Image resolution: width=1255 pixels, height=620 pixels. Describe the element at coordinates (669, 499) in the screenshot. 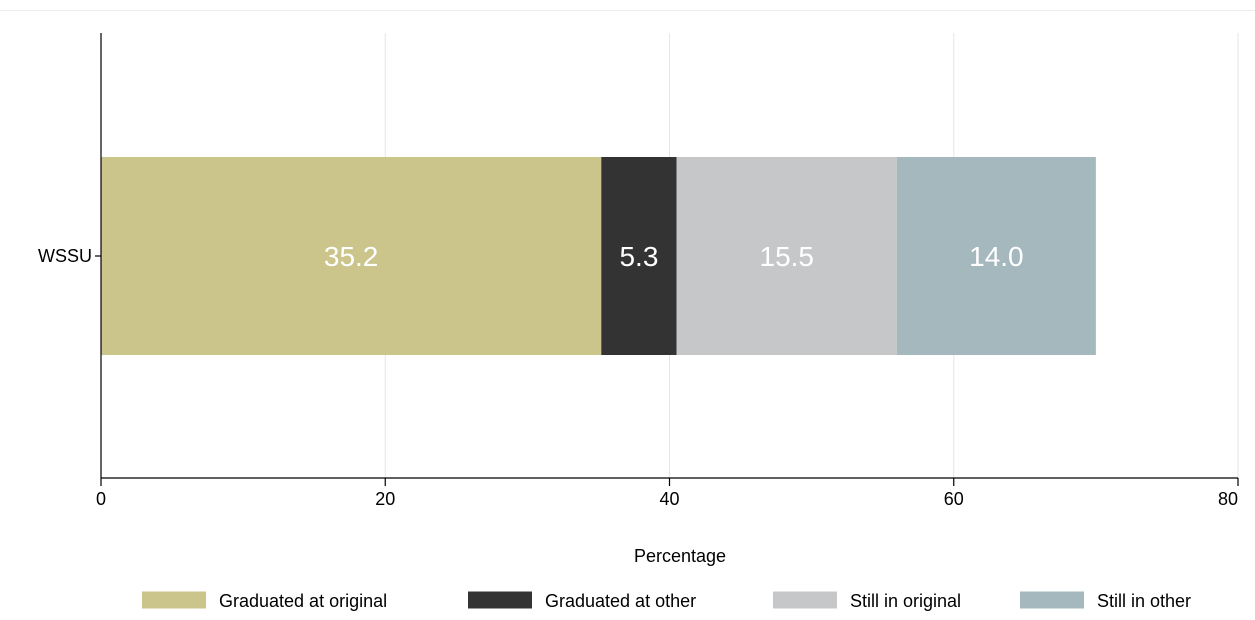

I see `x-tick-label: 40` at that location.